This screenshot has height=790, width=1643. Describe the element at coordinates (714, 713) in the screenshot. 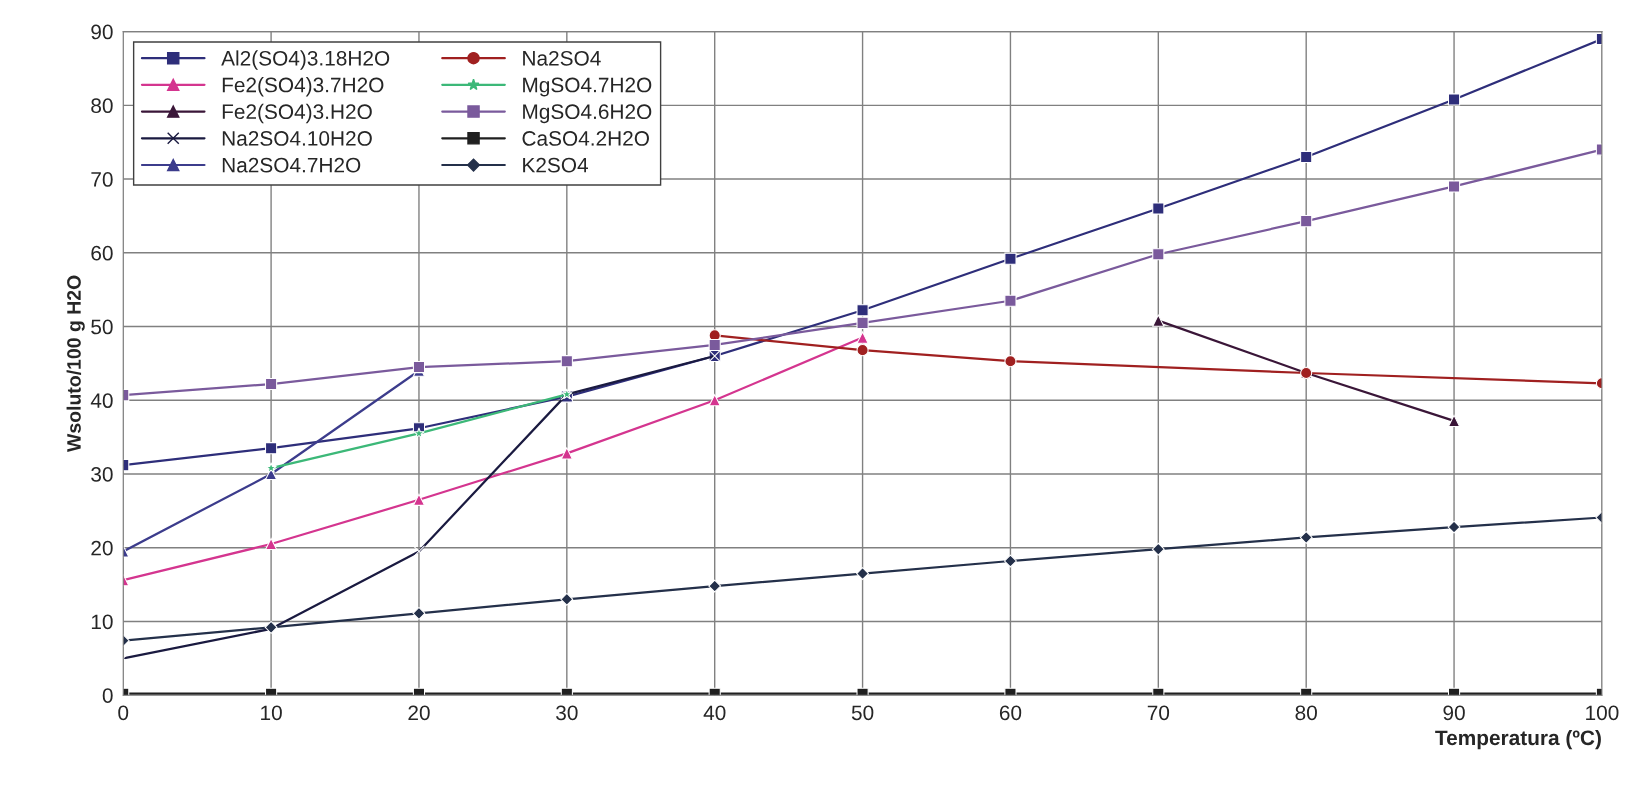

I see `x-tick-label: 40` at that location.